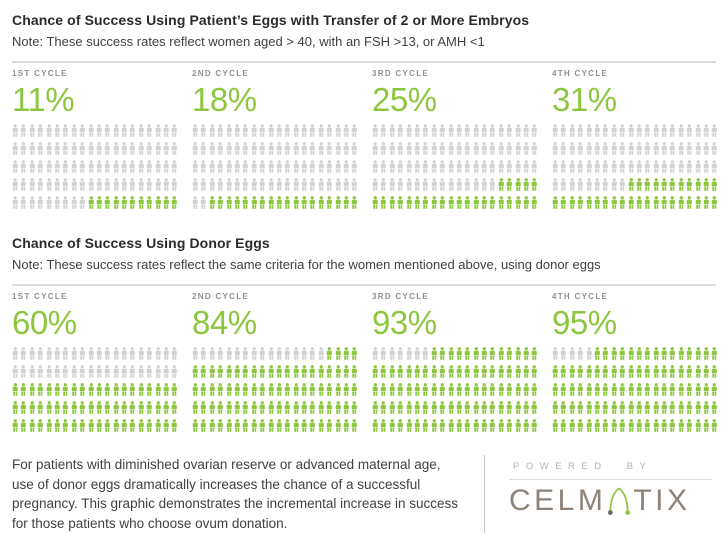 The image size is (726, 534). I want to click on cycle-label: 2ND CYCLE, so click(221, 73).